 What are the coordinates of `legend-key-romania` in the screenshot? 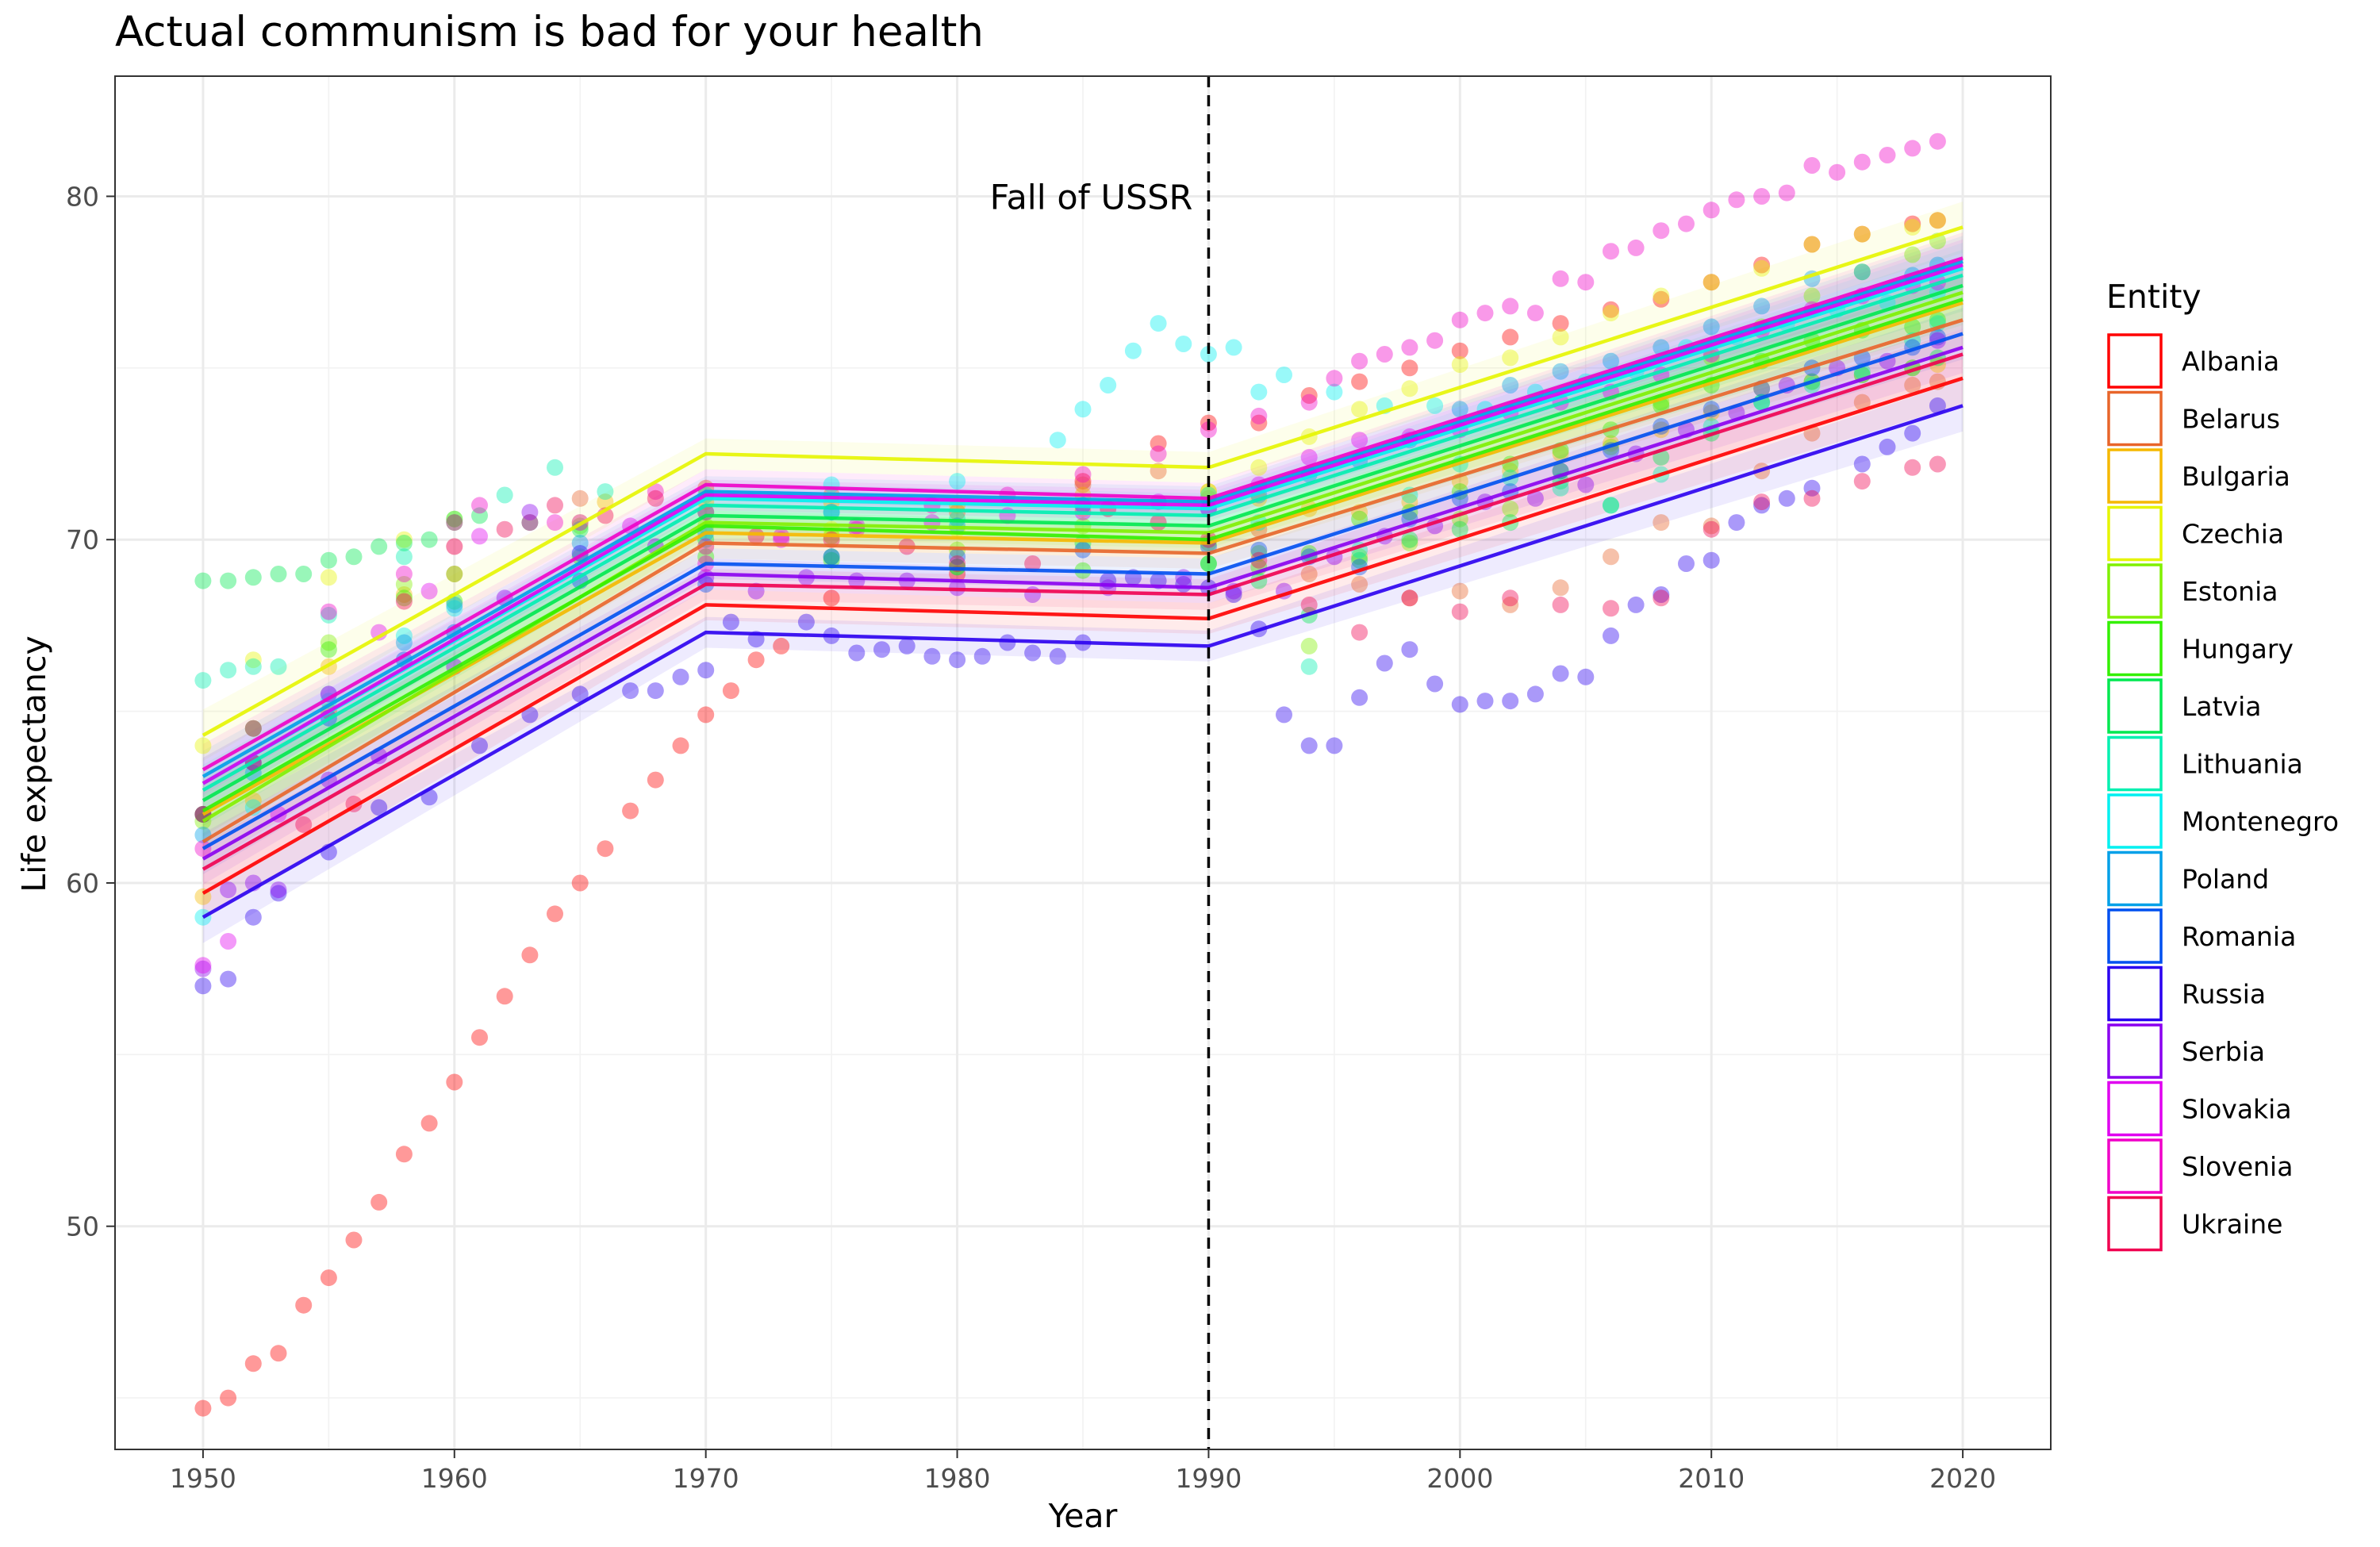 It's located at (2135, 936).